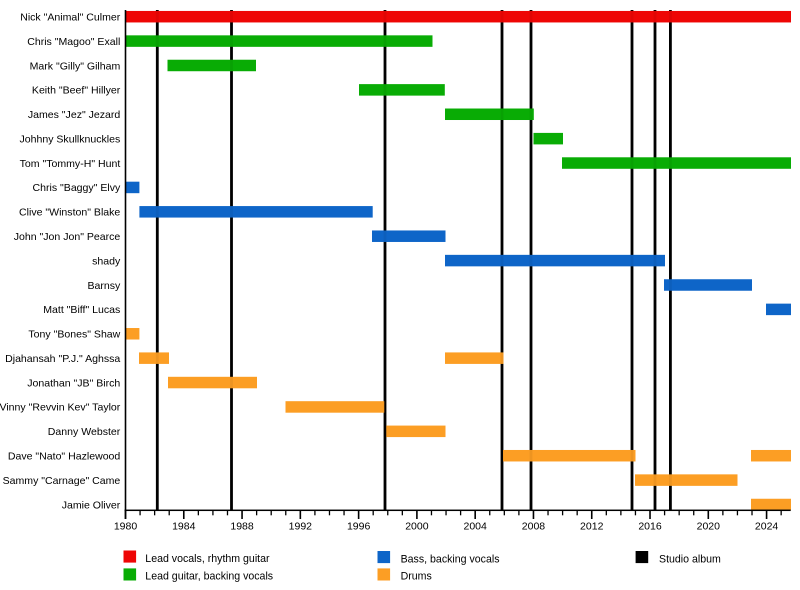 The image size is (800, 590). Describe the element at coordinates (417, 527) in the screenshot. I see `svg-text: 2000` at that location.